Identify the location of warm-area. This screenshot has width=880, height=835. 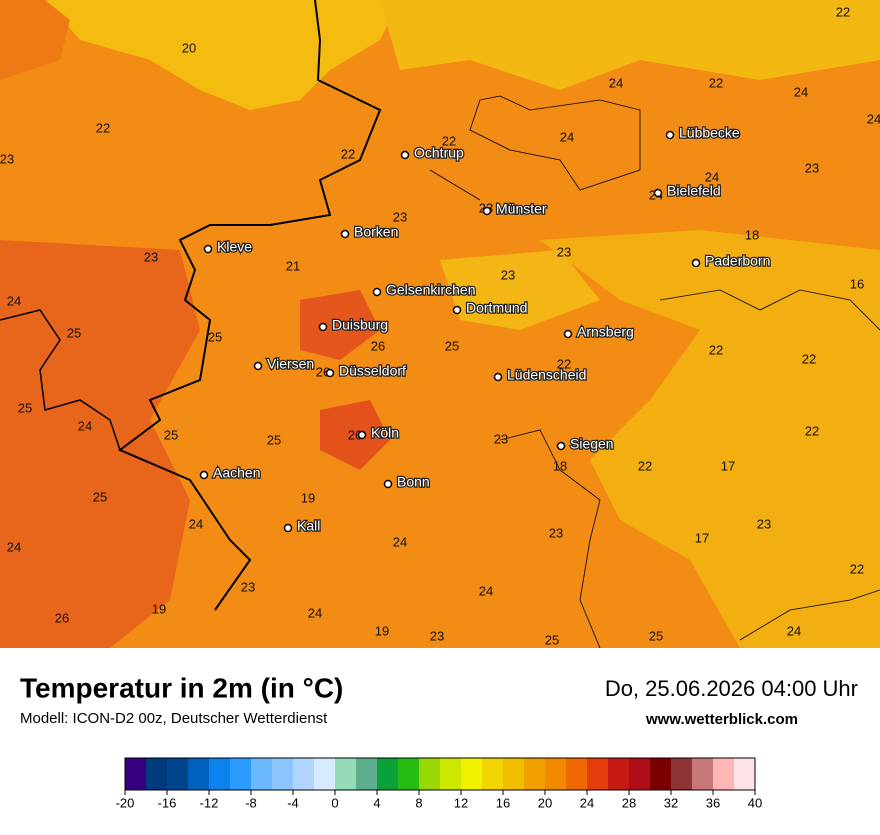
(630, 45).